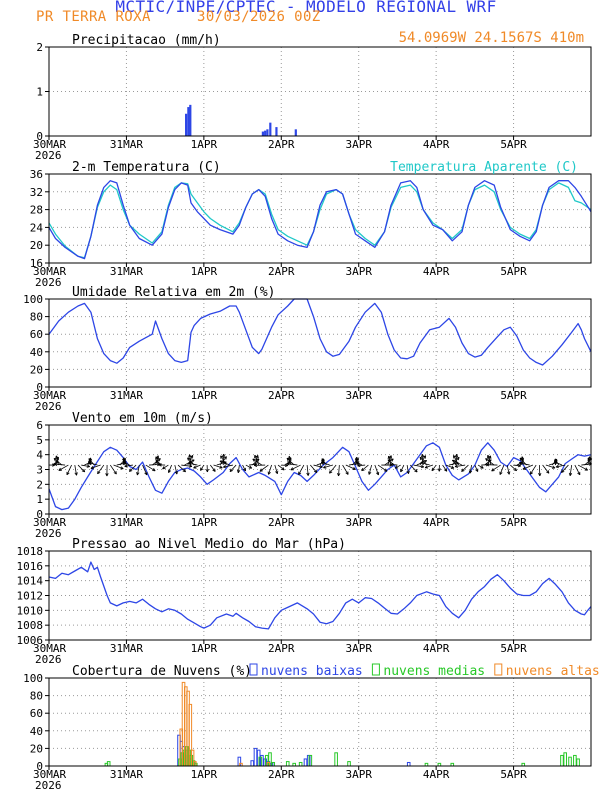 This screenshot has width=612, height=792. Describe the element at coordinates (39, 514) in the screenshot. I see `y-tick-label: 0` at that location.